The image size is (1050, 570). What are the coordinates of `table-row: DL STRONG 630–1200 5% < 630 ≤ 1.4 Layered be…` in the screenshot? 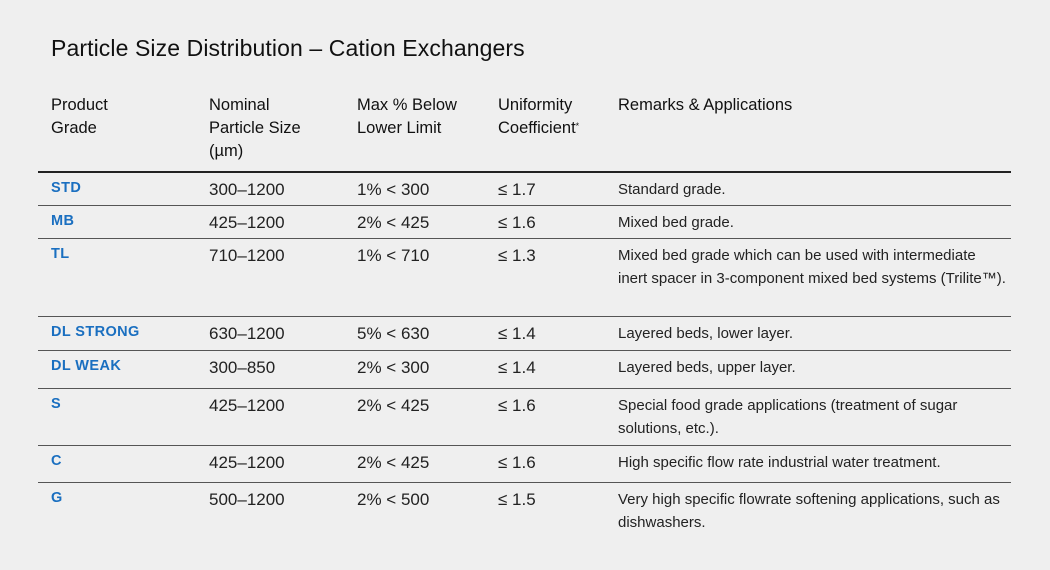 It's located at (524, 334).